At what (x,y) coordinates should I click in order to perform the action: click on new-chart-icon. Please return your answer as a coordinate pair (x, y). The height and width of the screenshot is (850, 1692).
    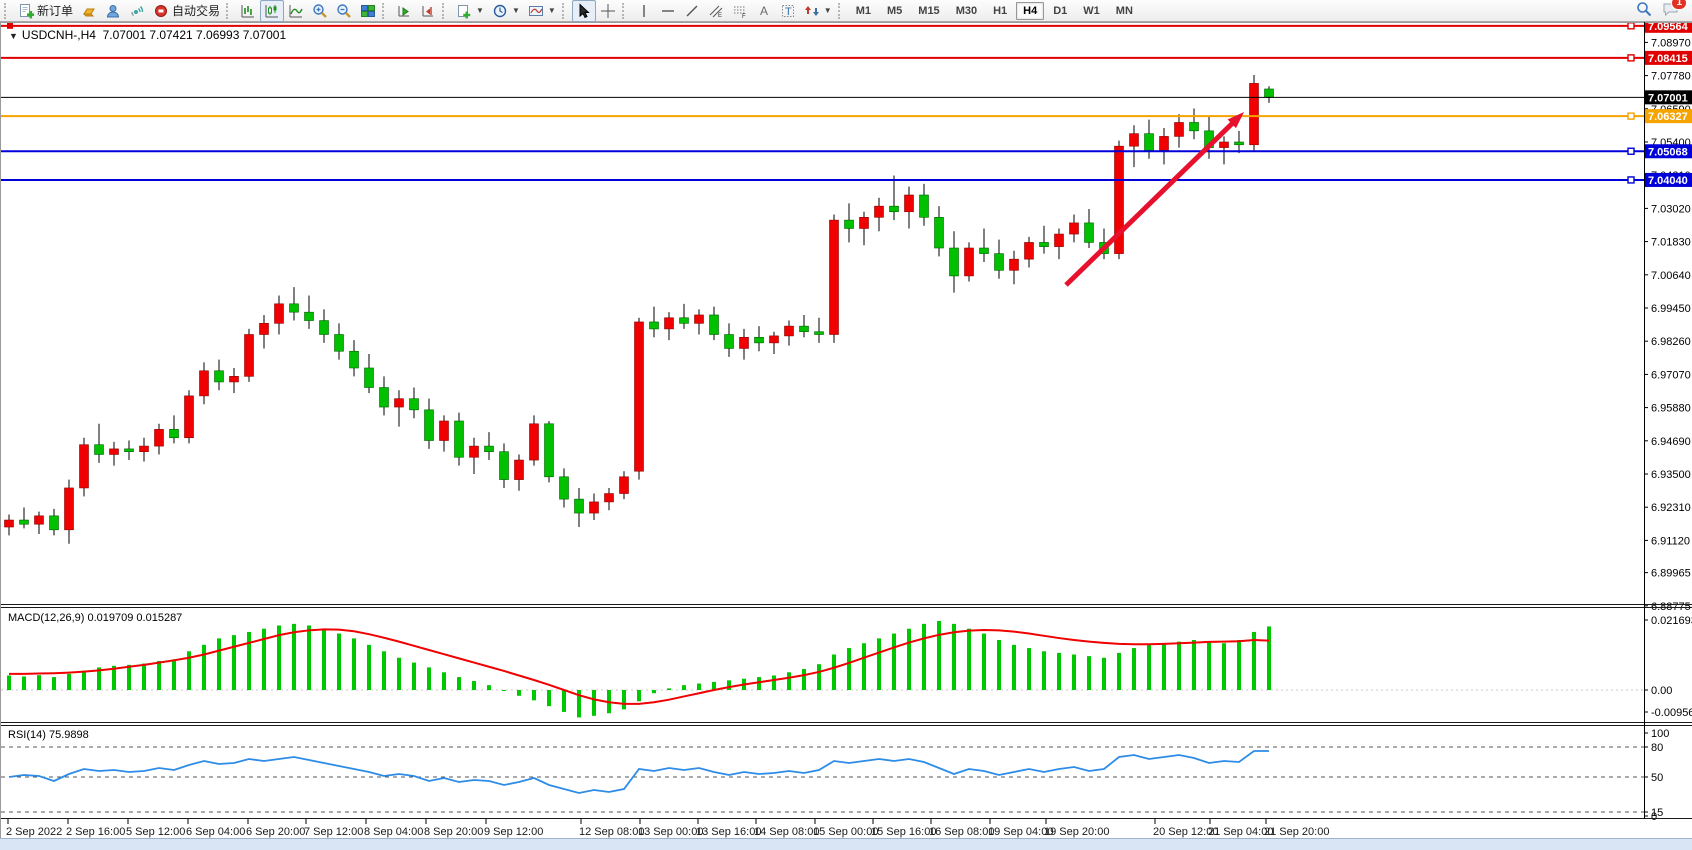
    Looking at the image, I should click on (464, 11).